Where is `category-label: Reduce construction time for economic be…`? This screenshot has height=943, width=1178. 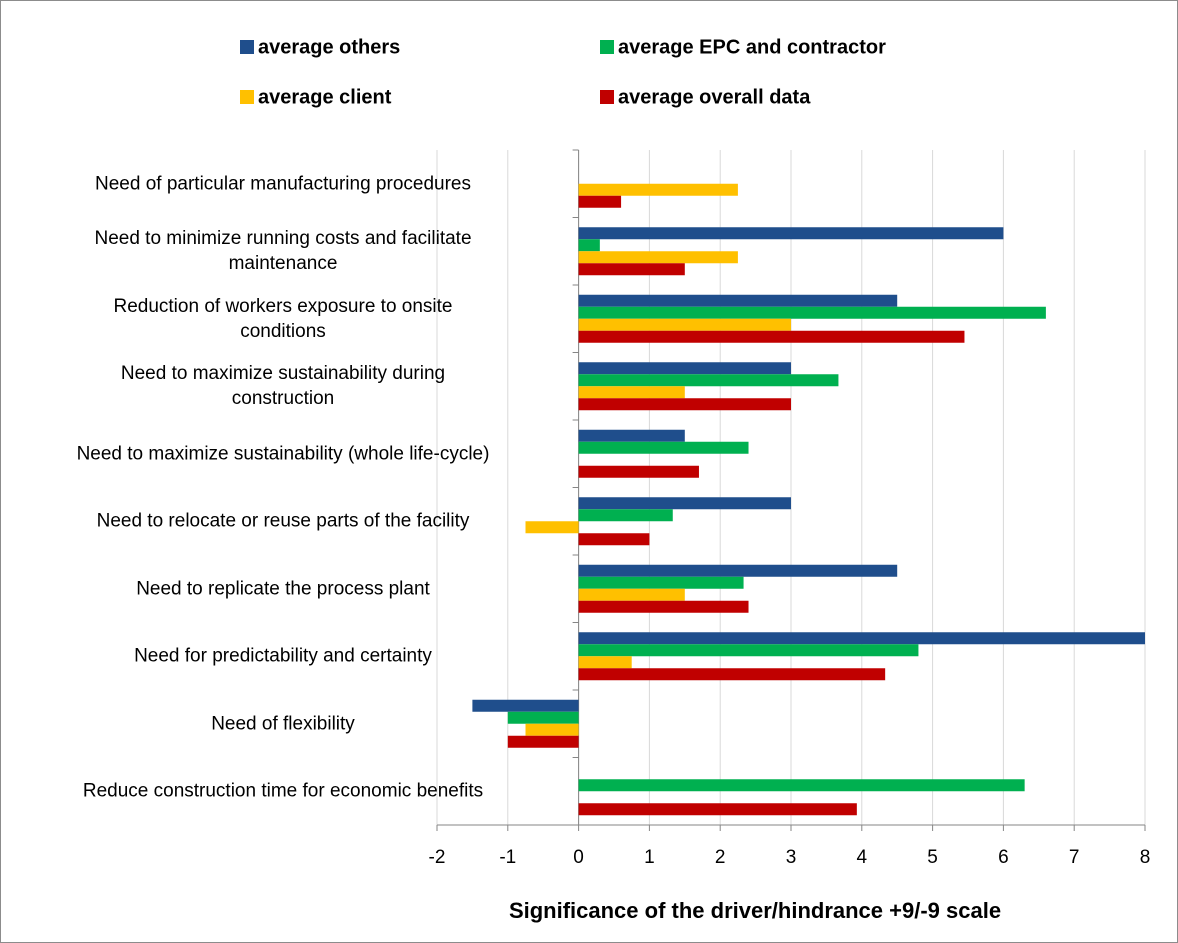
category-label: Reduce construction time for economic be… is located at coordinates (283, 791).